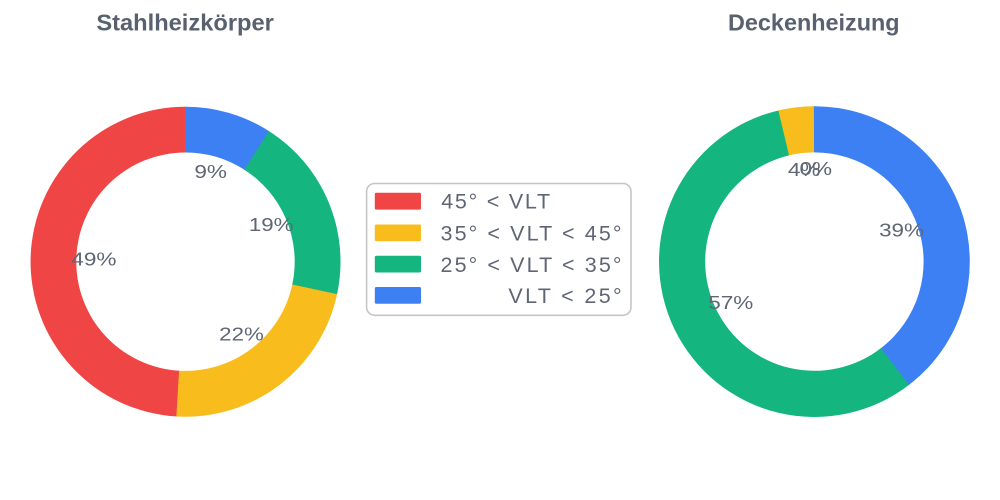 Image resolution: width=1000 pixels, height=500 pixels. What do you see at coordinates (241, 334) in the screenshot?
I see `svg-text: 22%` at bounding box center [241, 334].